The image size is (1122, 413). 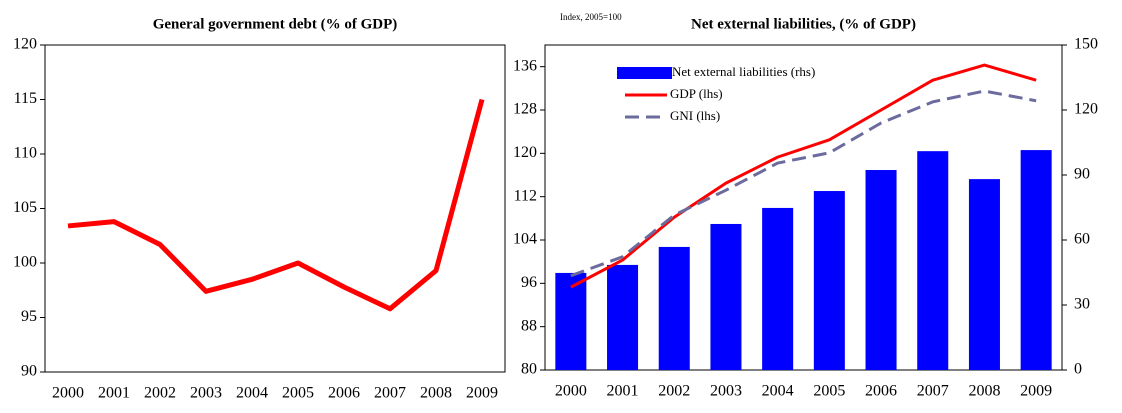 I want to click on y-tick-label: 128, so click(x=525, y=109).